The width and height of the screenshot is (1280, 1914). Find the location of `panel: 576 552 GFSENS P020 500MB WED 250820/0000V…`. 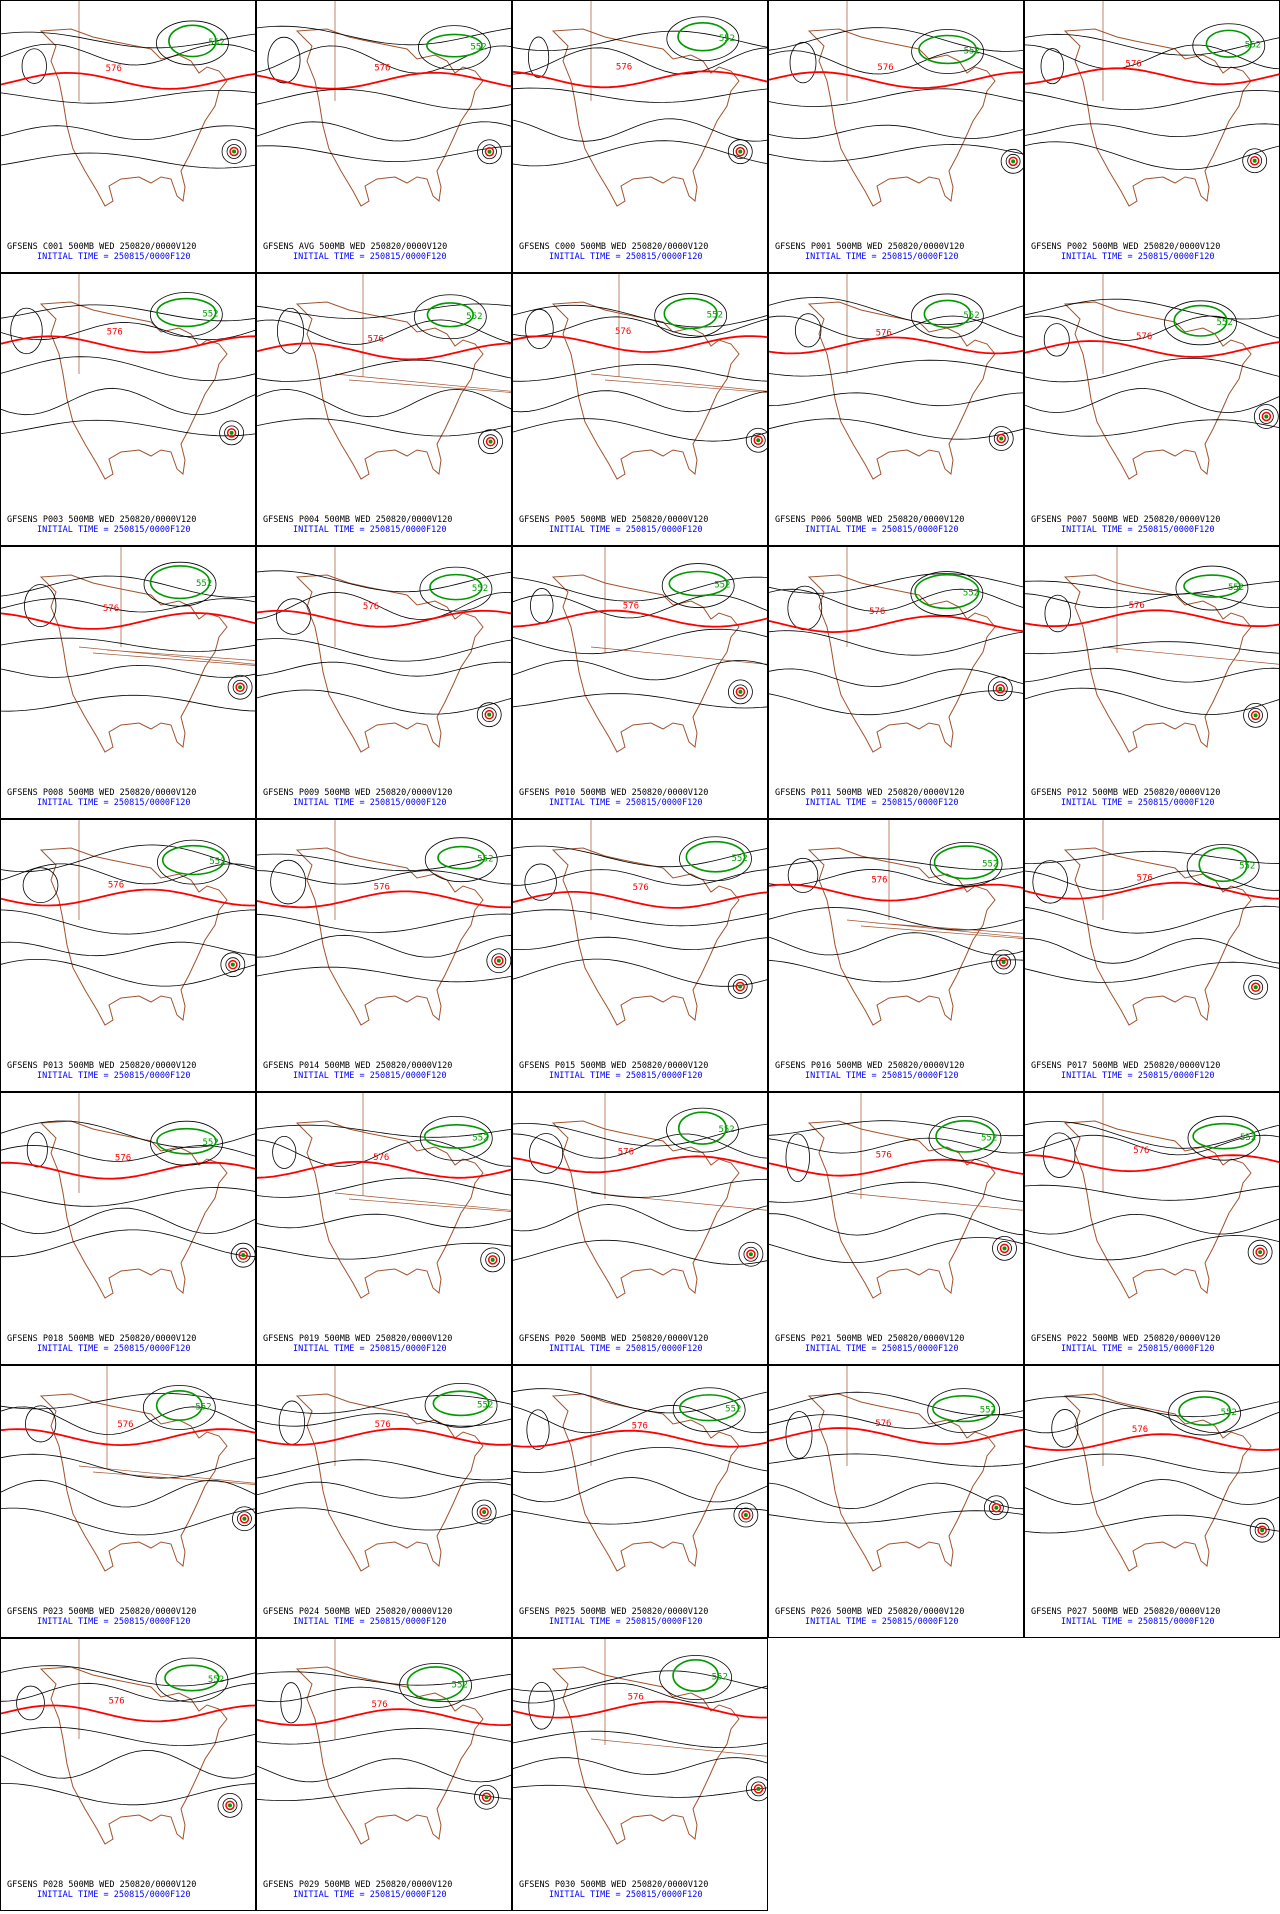

panel: 576 552 GFSENS P020 500MB WED 250820/0000V… is located at coordinates (896, 1228).